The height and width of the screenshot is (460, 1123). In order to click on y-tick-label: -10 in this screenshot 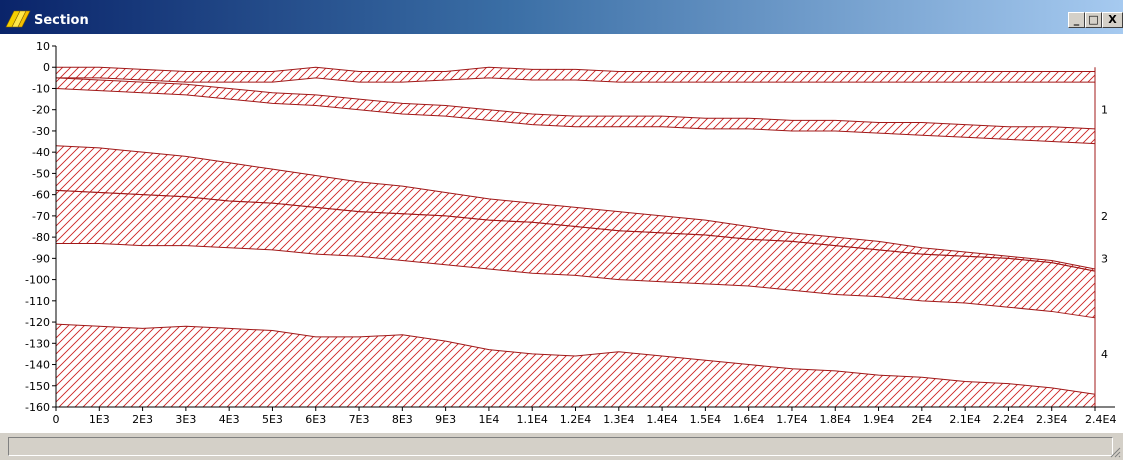, I will do `click(41, 88)`.